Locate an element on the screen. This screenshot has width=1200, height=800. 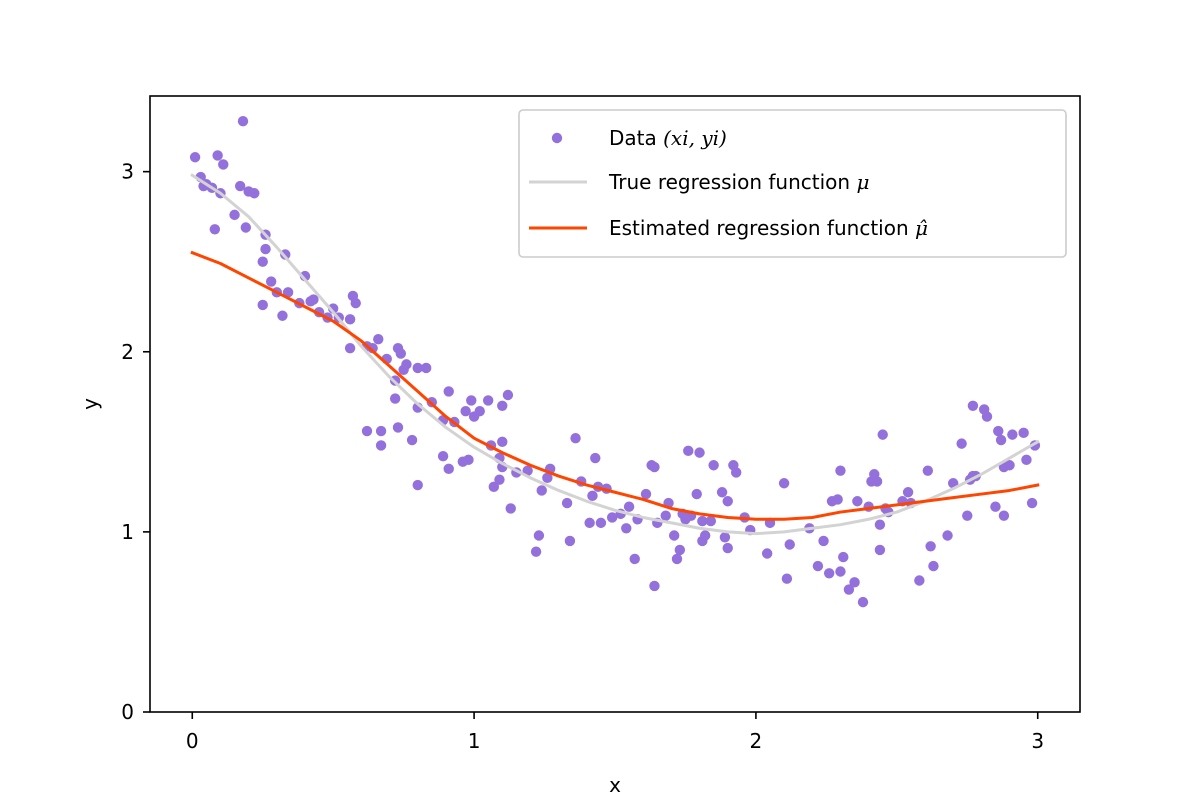
x-tick-label: 2 is located at coordinates (756, 741).